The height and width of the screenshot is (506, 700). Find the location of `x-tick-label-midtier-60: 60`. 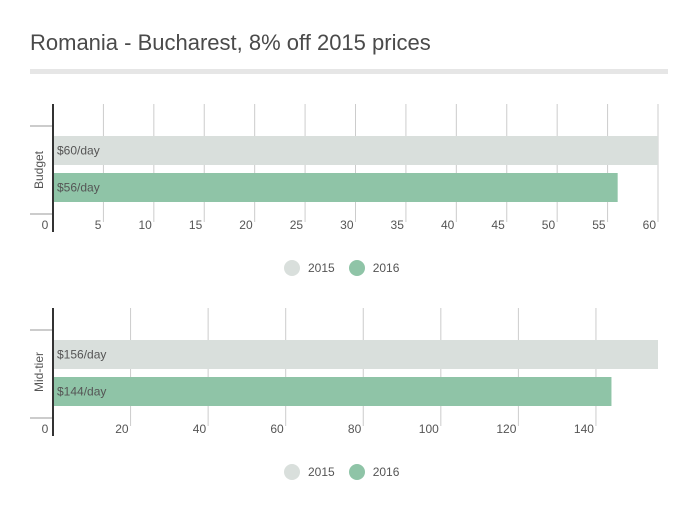

x-tick-label-midtier-60: 60 is located at coordinates (277, 429).